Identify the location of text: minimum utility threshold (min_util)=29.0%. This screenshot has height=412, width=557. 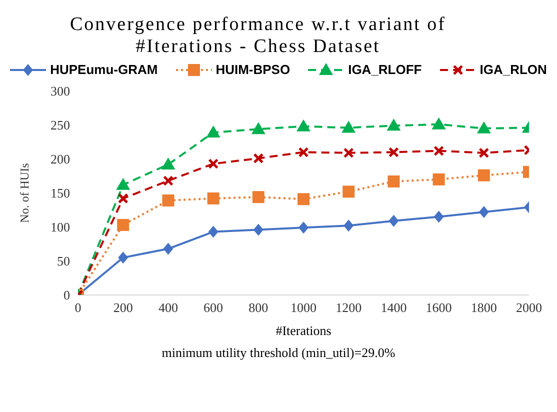
(278, 353).